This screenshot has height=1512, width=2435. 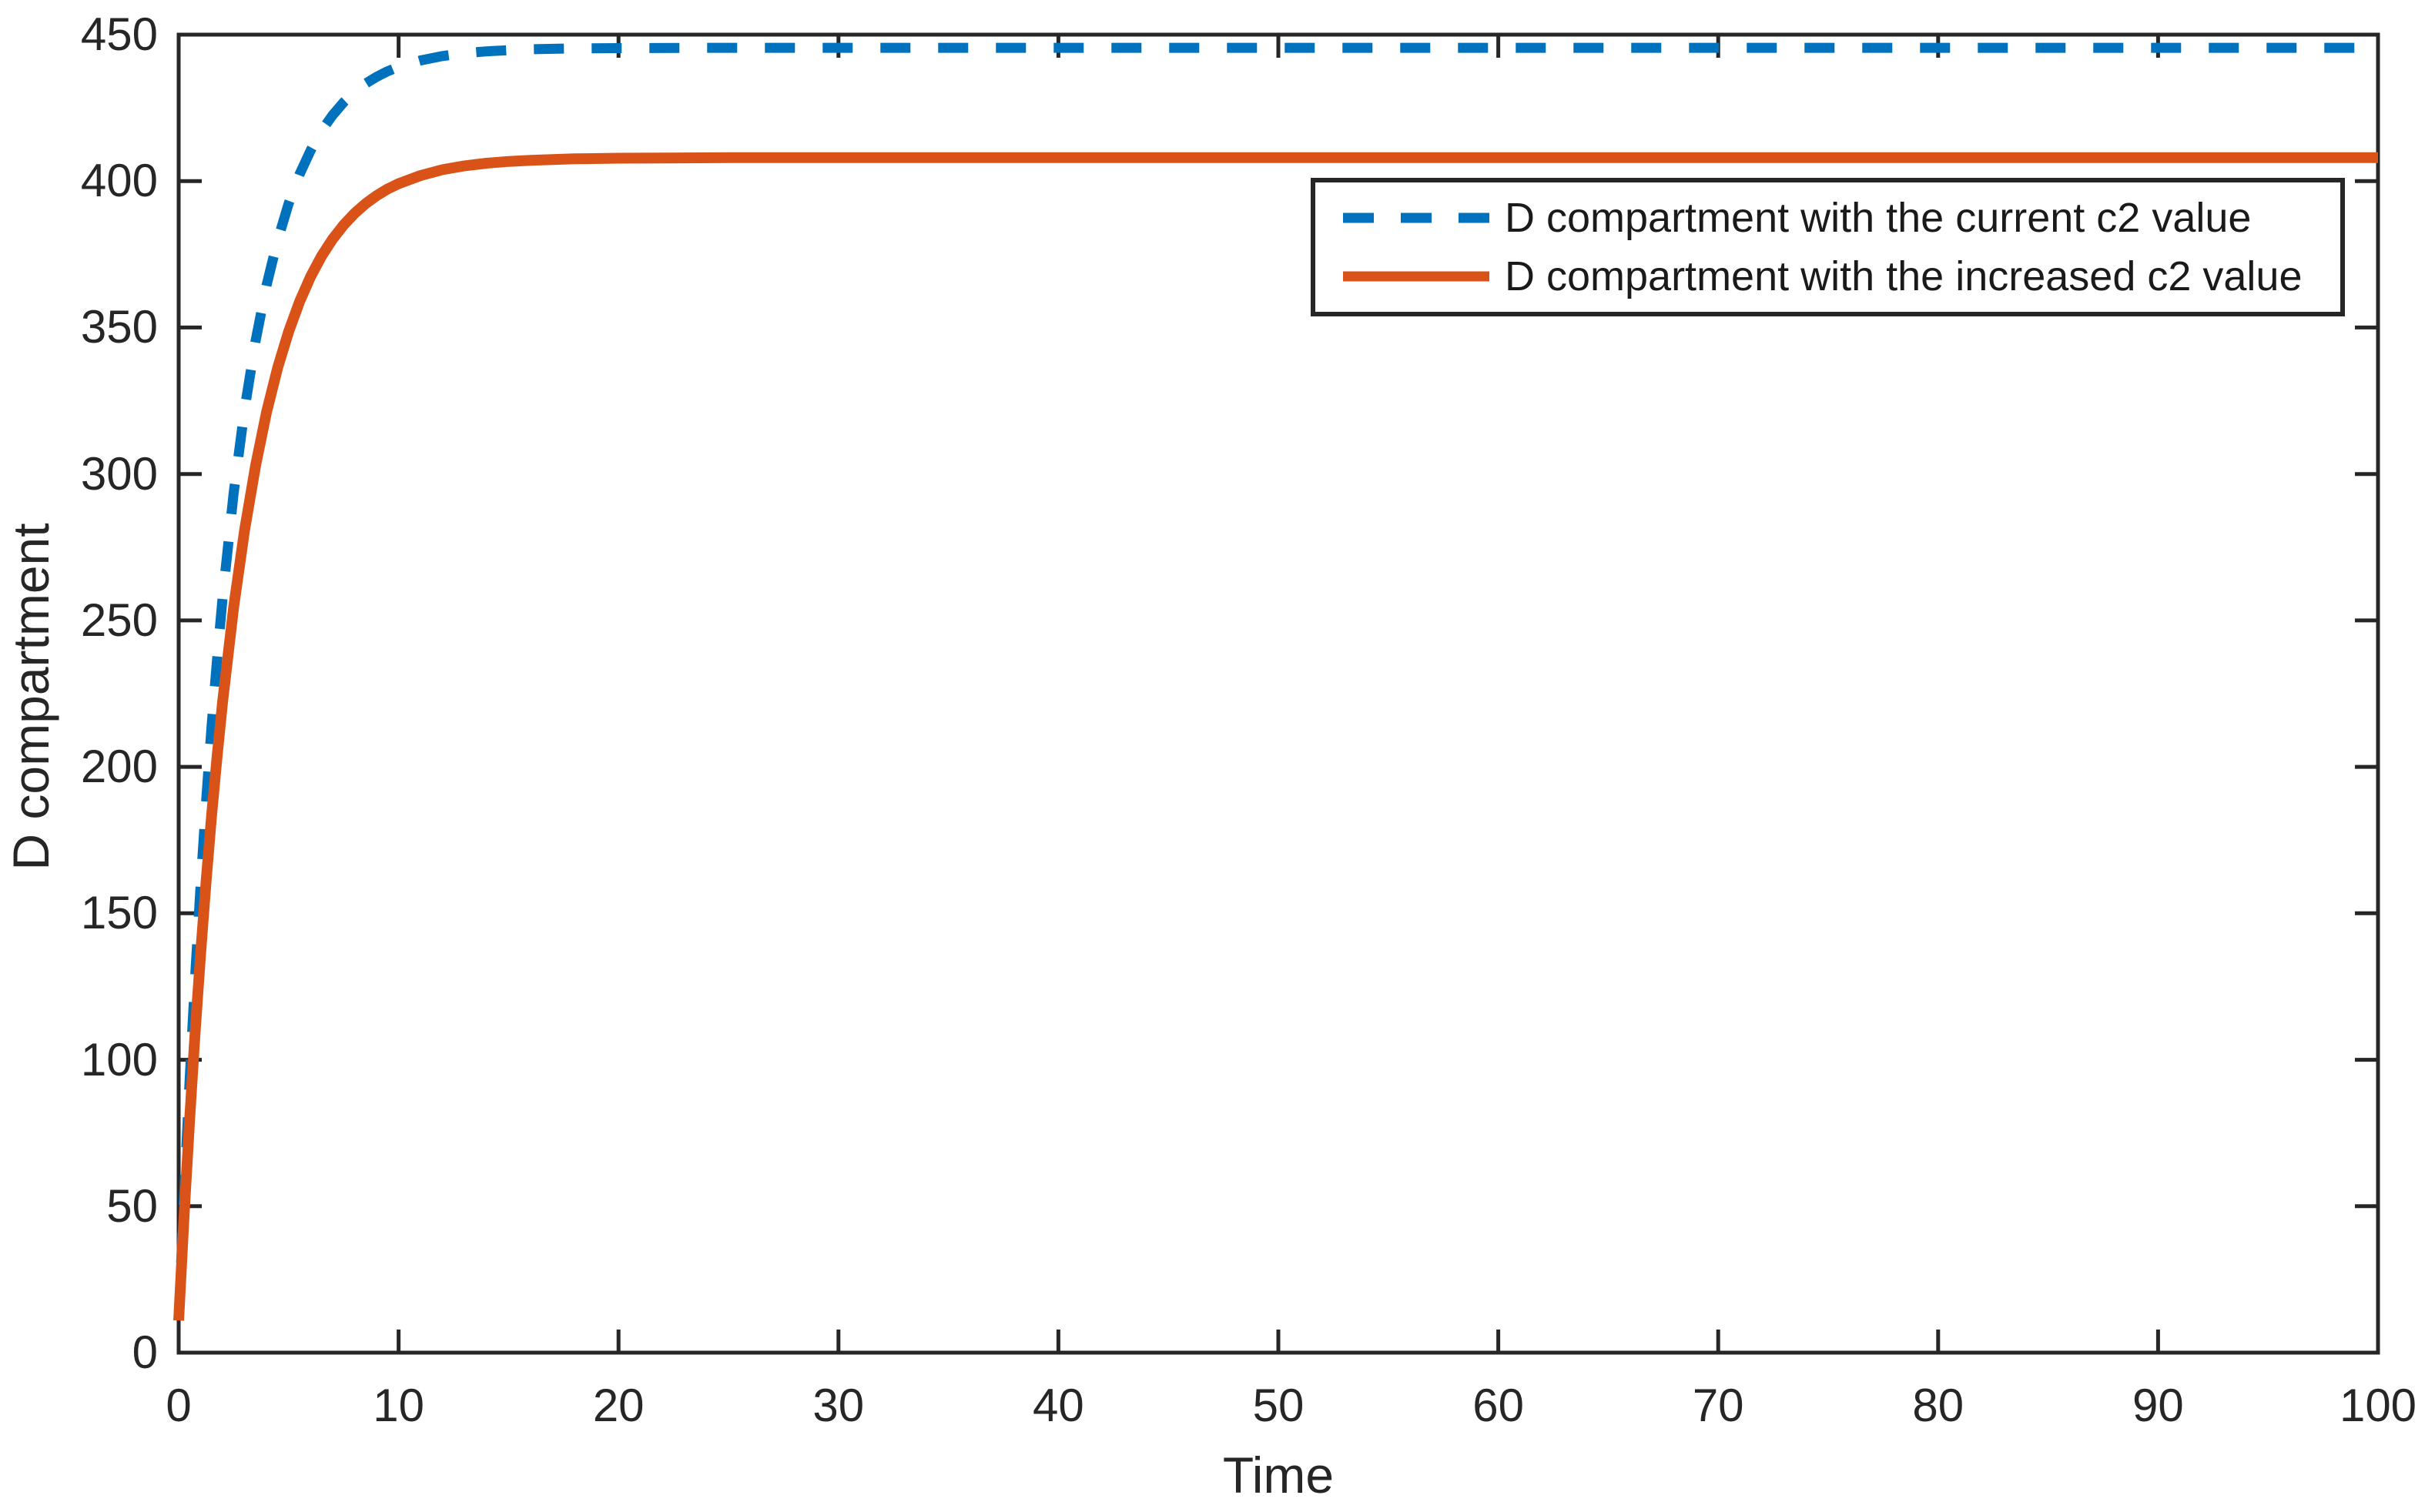 I want to click on y-tick-label-50: 50, so click(x=132, y=1205).